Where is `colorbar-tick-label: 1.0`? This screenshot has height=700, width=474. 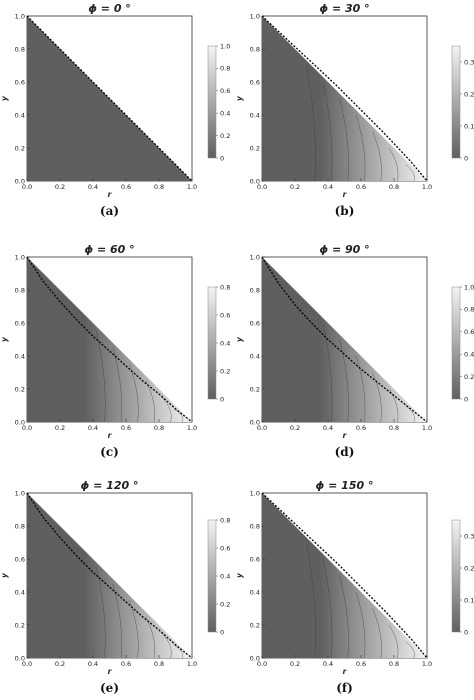
colorbar-tick-label: 1.0 is located at coordinates (225, 46).